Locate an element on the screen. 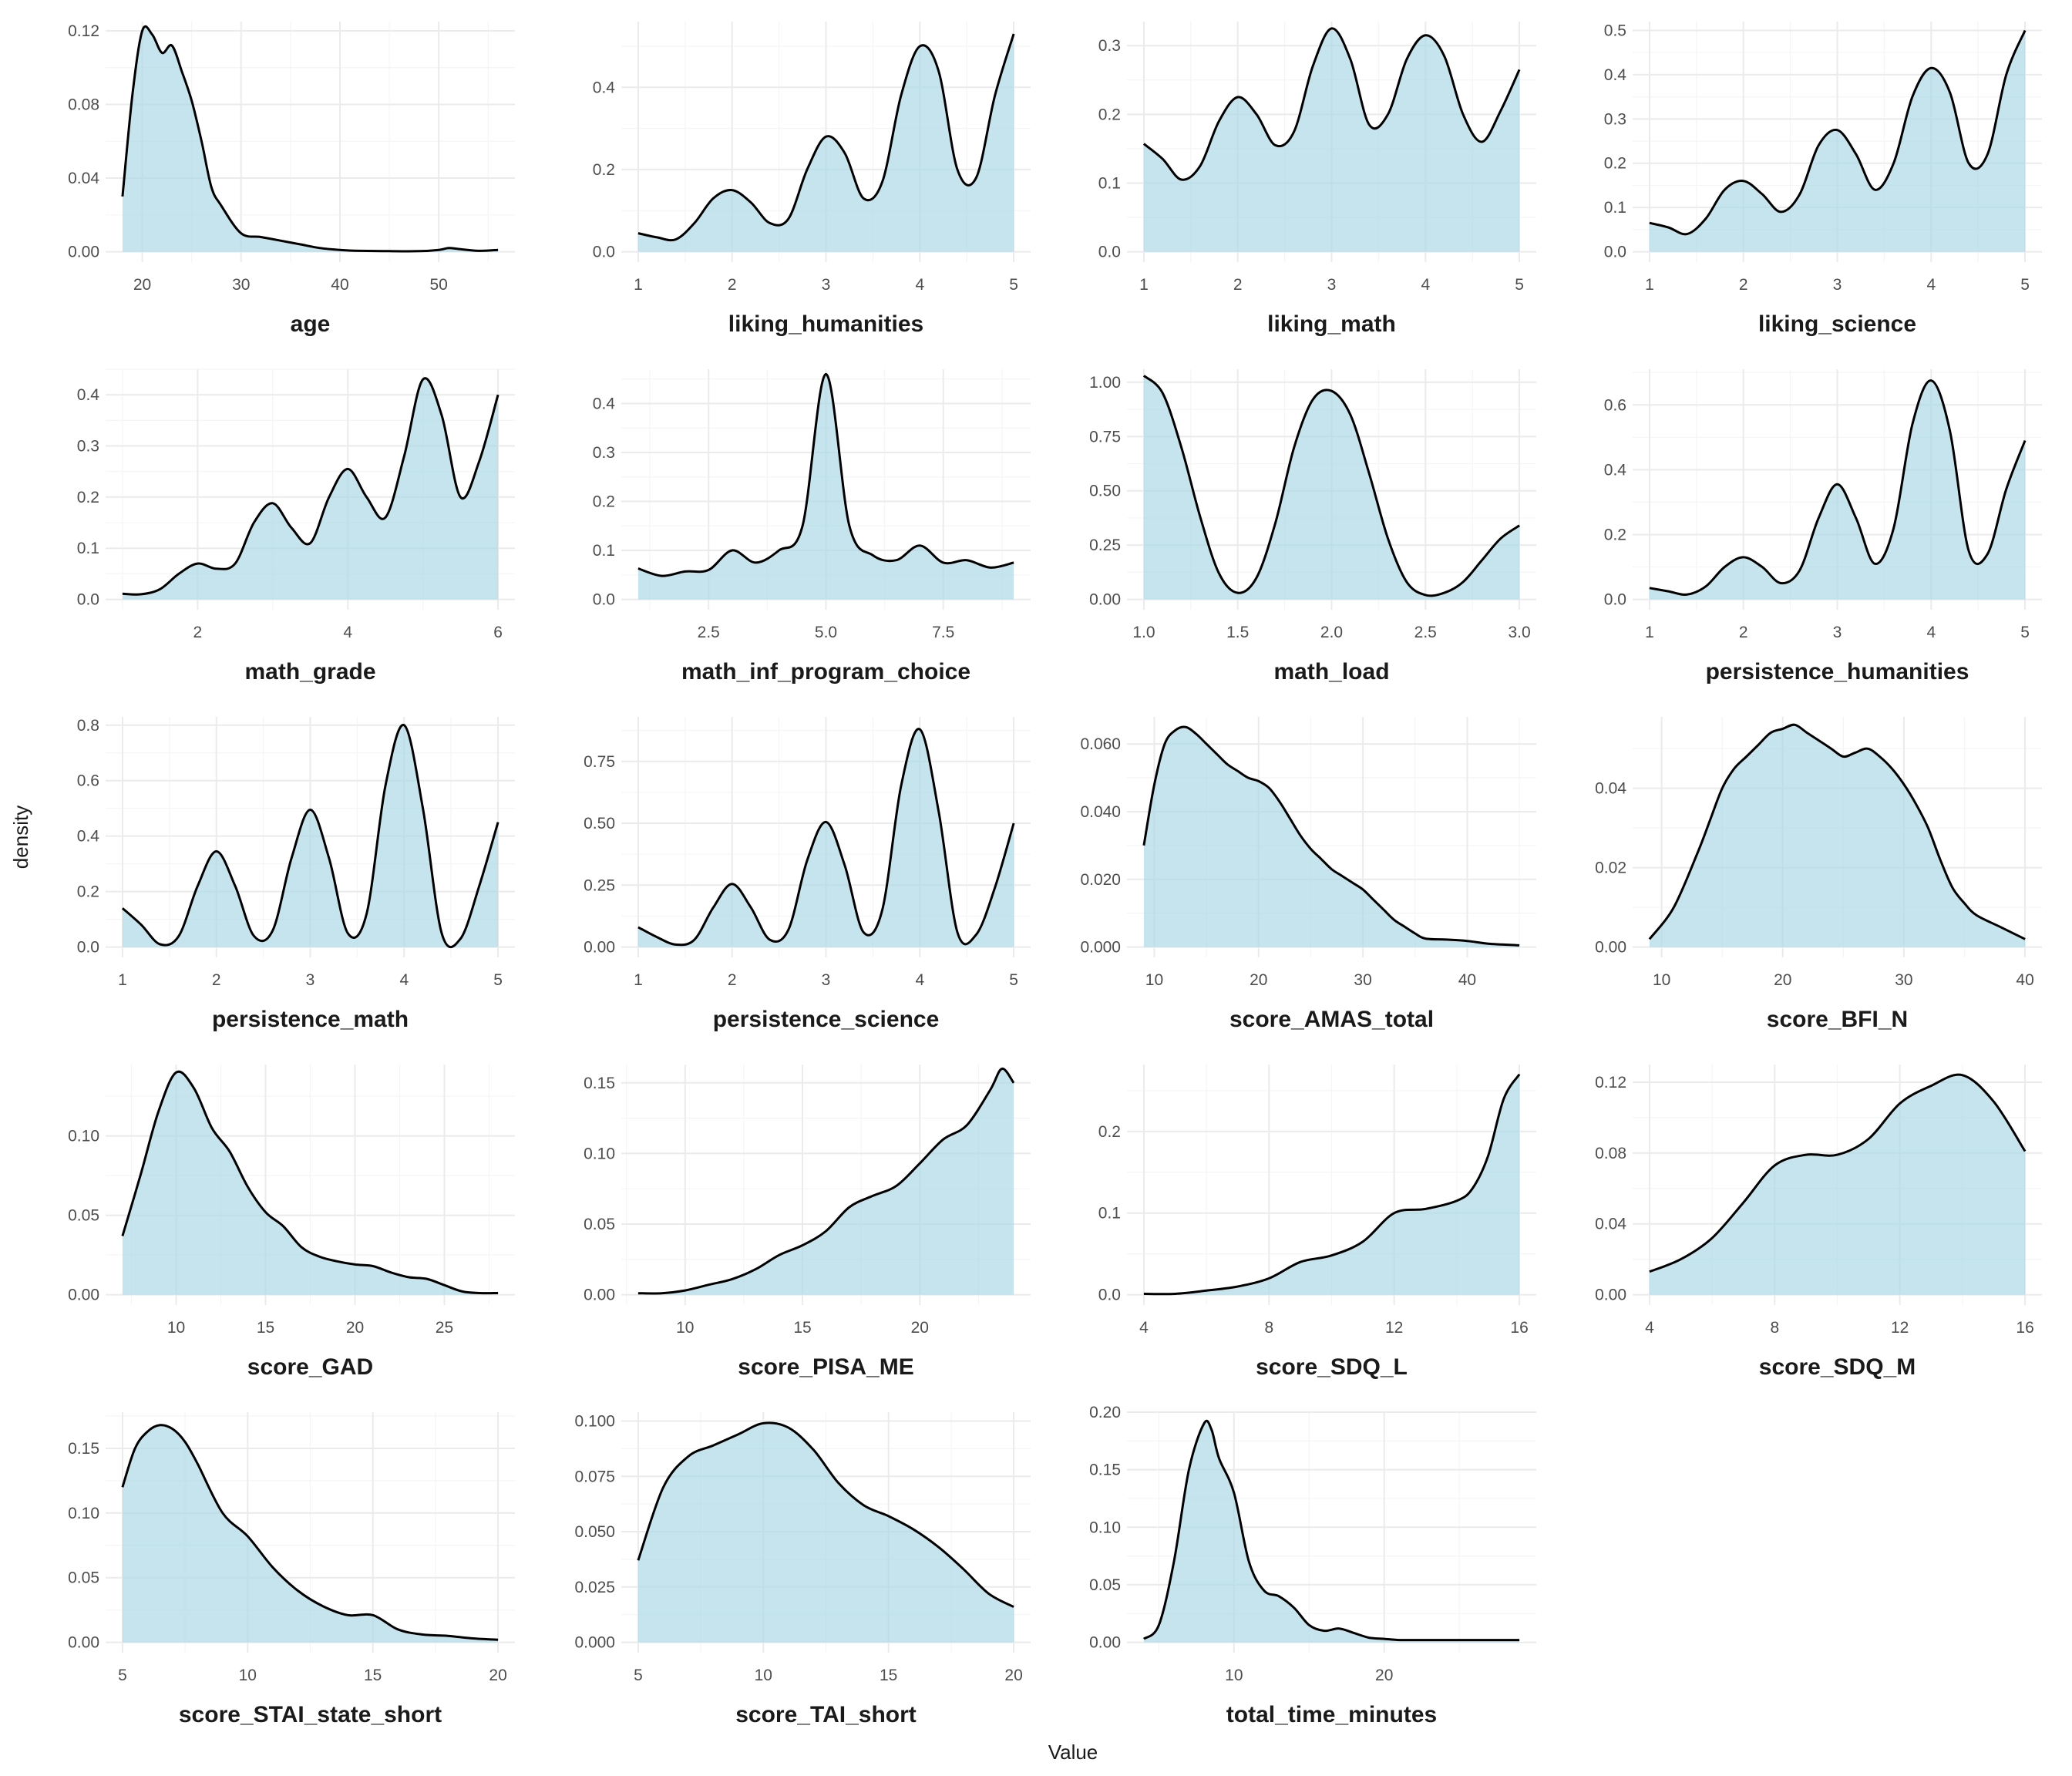  panel-persistence_math: 1 2 3 4 5 0.0 0.2 0.4 0.6 0.8 persistence_math is located at coordinates (296, 874).